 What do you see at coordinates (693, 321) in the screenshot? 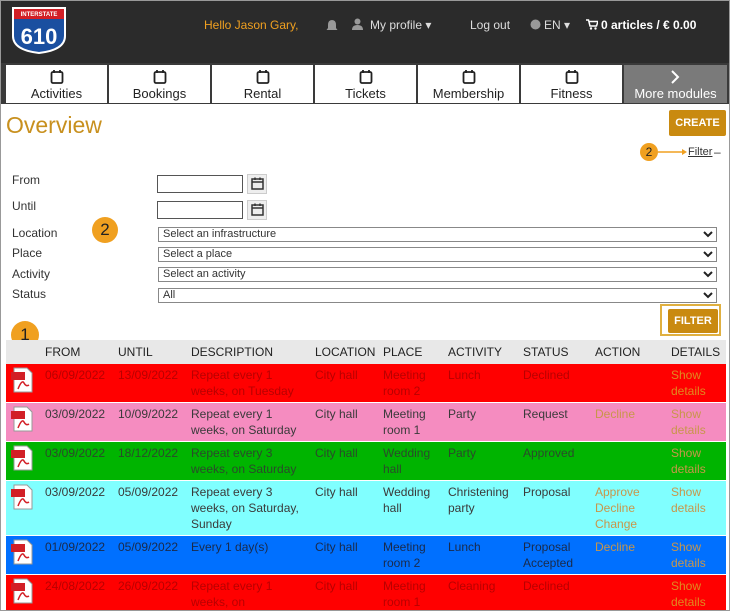
I see `filter-button: FILTER` at bounding box center [693, 321].